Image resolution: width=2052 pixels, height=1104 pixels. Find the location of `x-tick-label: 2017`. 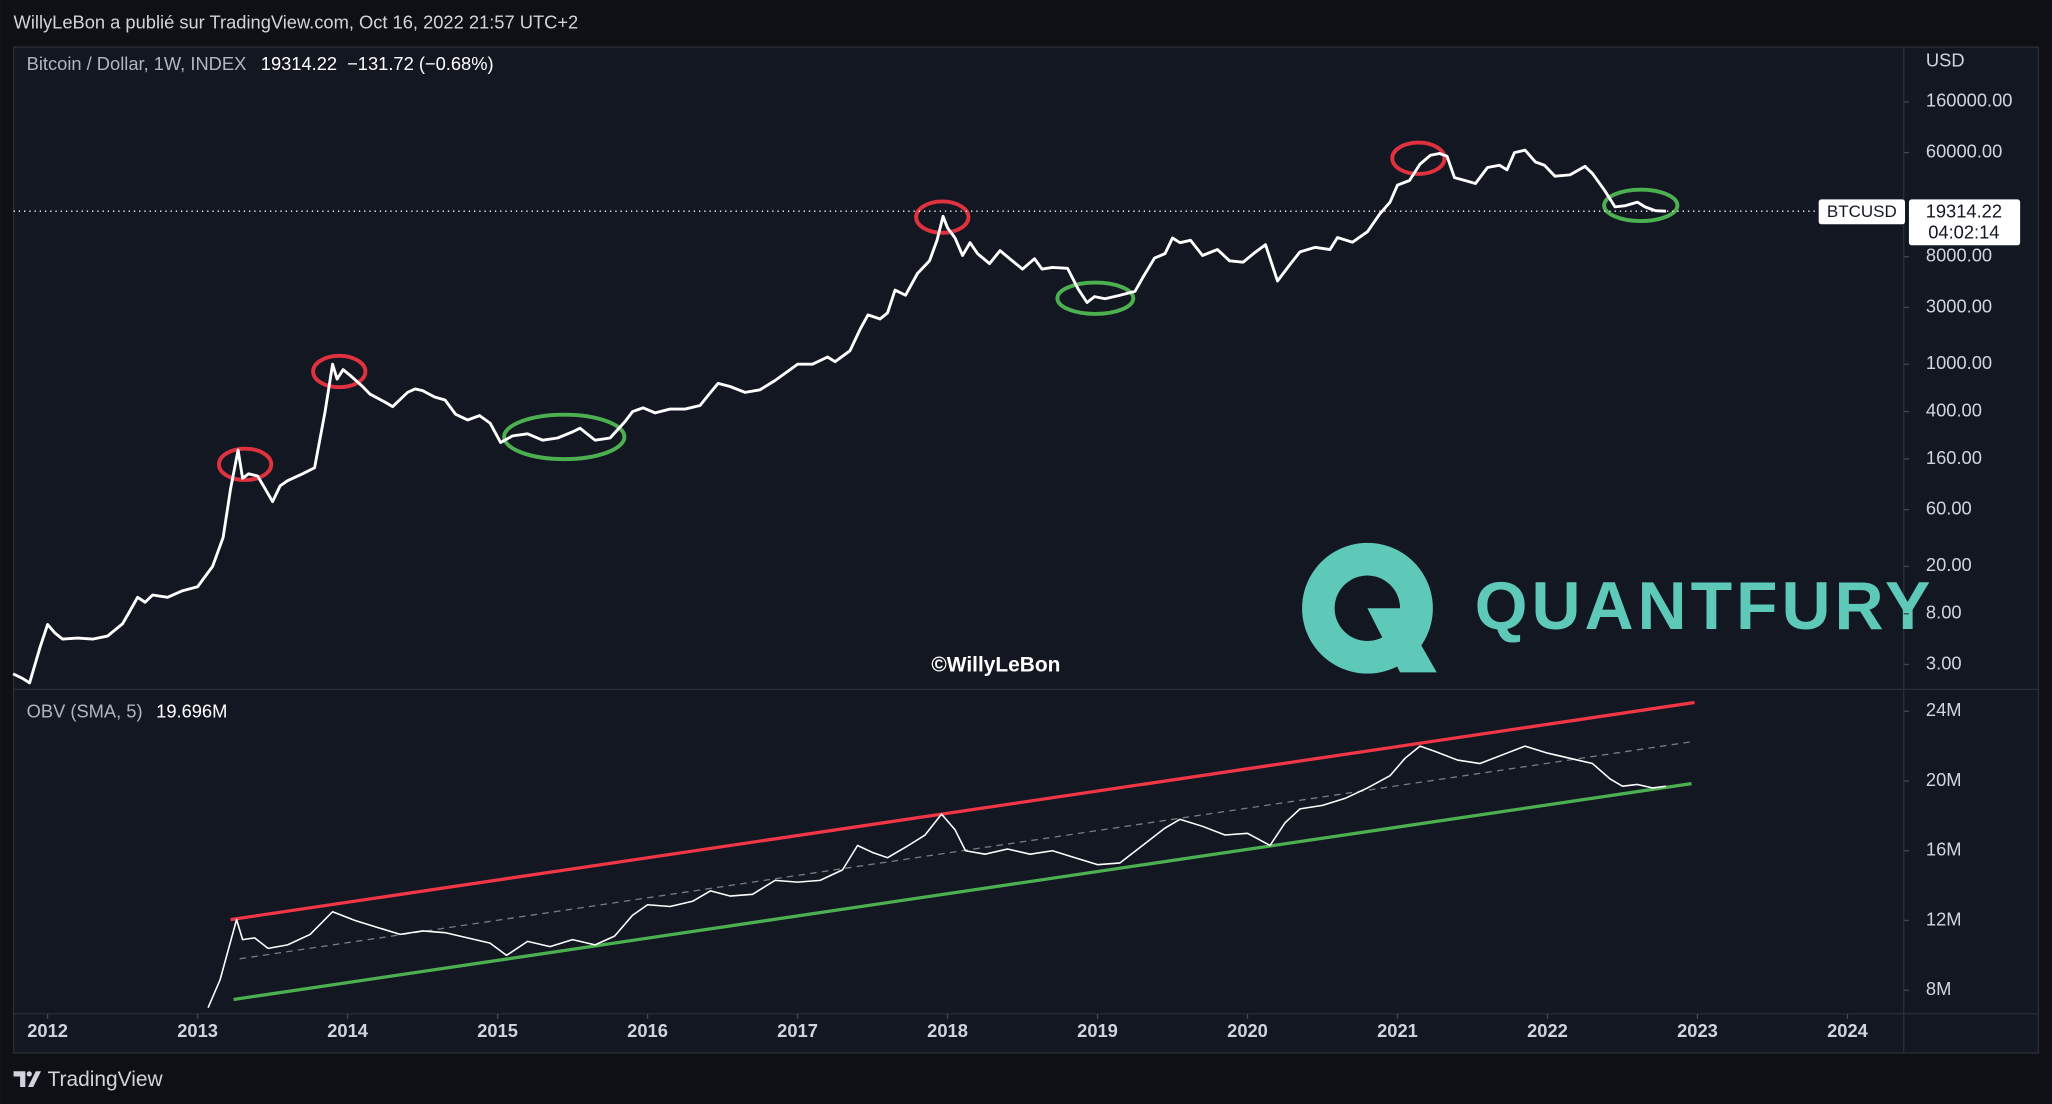

x-tick-label: 2017 is located at coordinates (797, 1030).